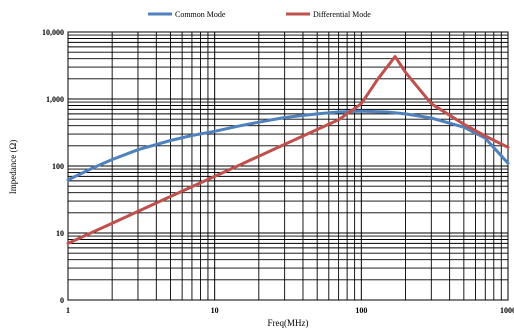 This screenshot has height=334, width=514. I want to click on x-tick-label: 1, so click(68, 310).